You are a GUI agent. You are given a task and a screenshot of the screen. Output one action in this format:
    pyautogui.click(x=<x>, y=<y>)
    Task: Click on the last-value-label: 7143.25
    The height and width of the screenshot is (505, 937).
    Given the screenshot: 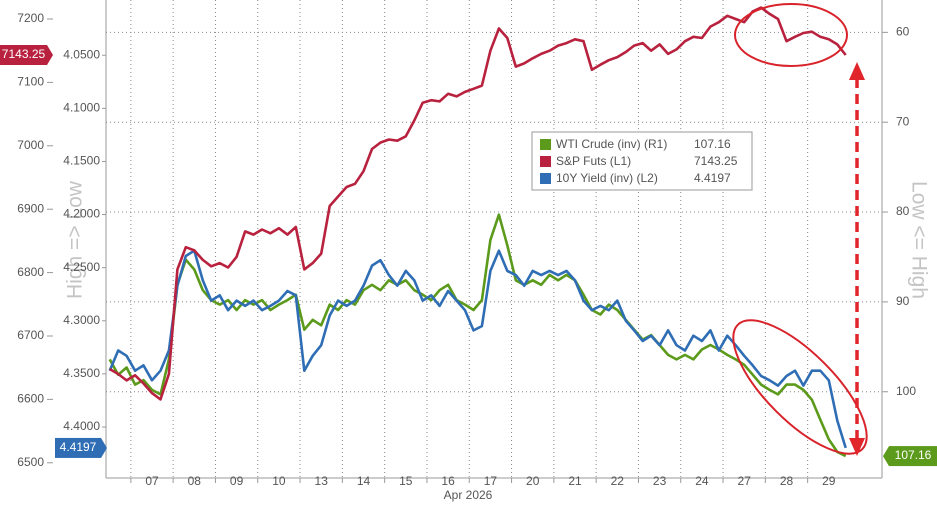 What is the action you would take?
    pyautogui.click(x=24, y=54)
    